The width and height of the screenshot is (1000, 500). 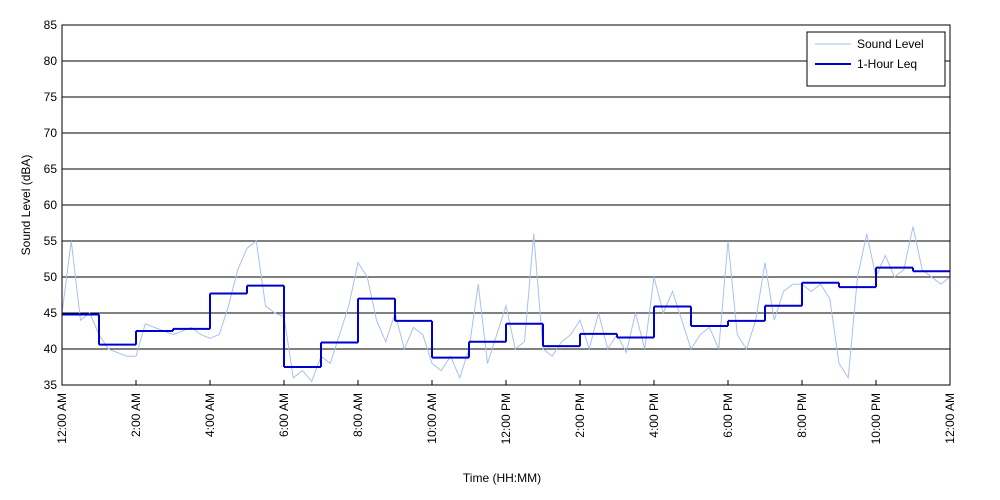 I want to click on x-tick-label: 10:00 AM, so click(x=432, y=418).